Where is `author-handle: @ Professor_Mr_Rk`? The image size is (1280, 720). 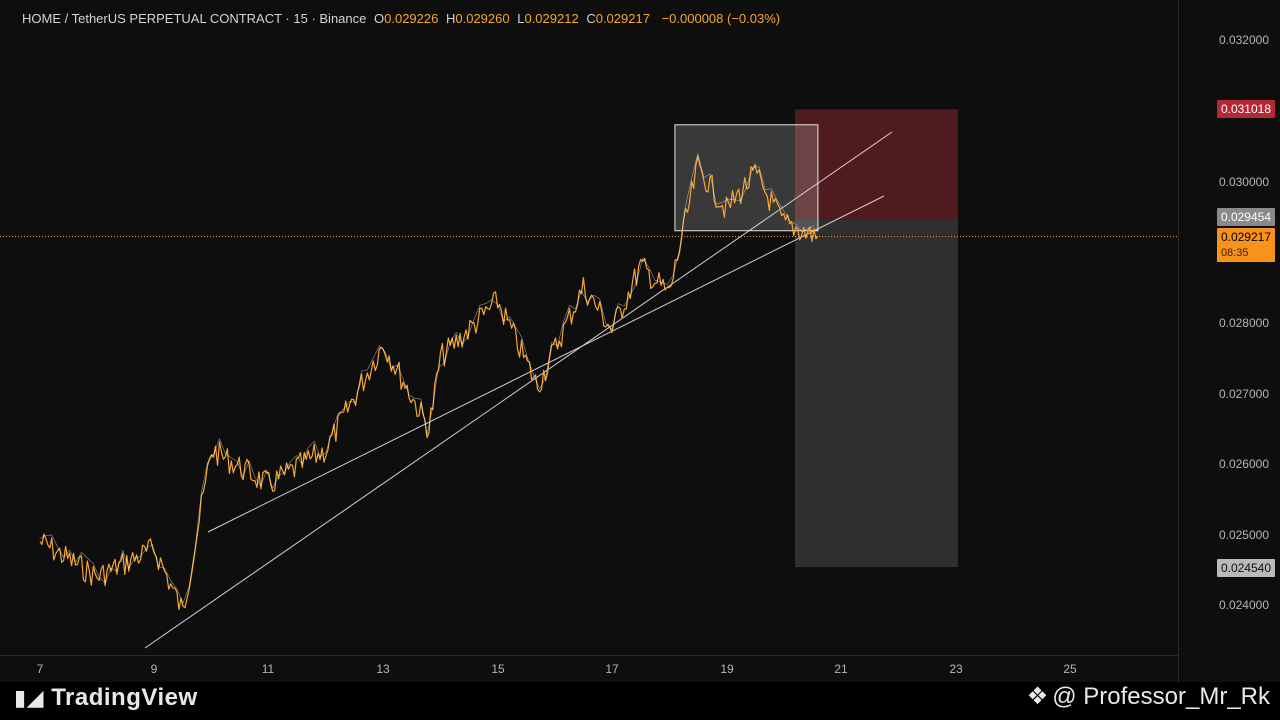
author-handle: @ Professor_Mr_Rk is located at coordinates (1161, 696).